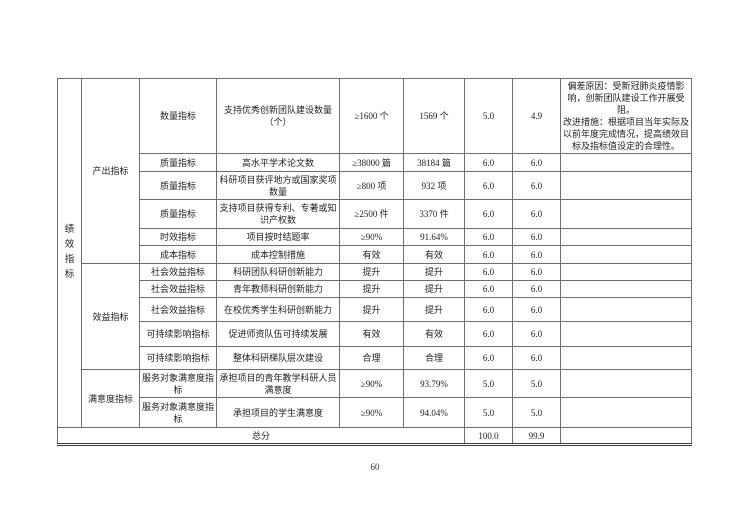 This screenshot has width=750, height=530. Describe the element at coordinates (536, 383) in the screenshot. I see `score-cell: 5.0` at that location.